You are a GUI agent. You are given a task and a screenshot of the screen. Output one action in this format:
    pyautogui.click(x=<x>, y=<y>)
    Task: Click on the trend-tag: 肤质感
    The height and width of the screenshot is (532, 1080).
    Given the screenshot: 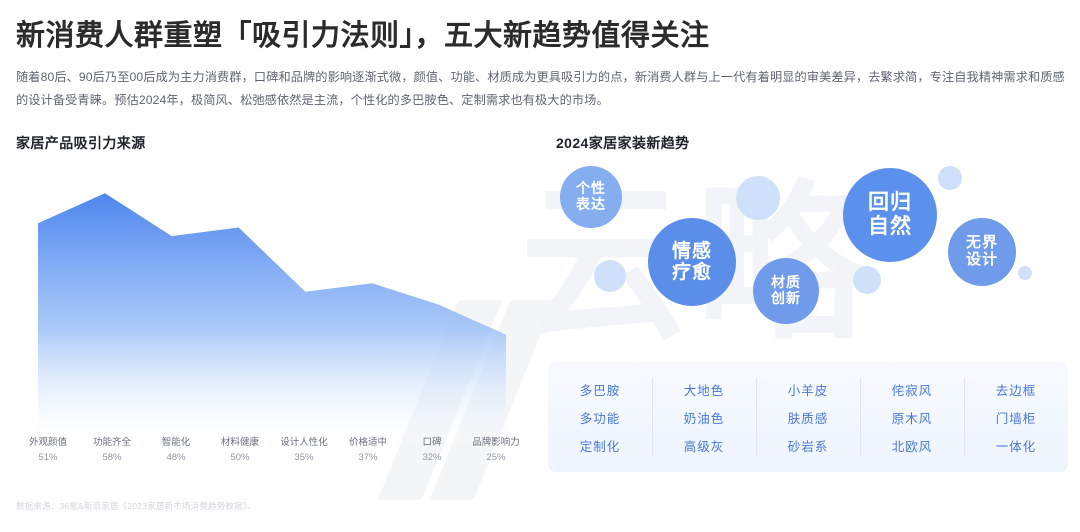 What is the action you would take?
    pyautogui.click(x=808, y=418)
    